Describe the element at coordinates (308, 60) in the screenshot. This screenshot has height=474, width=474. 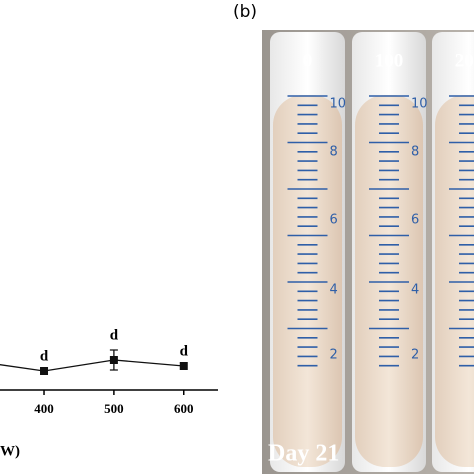
I see `tube-label: 0` at that location.